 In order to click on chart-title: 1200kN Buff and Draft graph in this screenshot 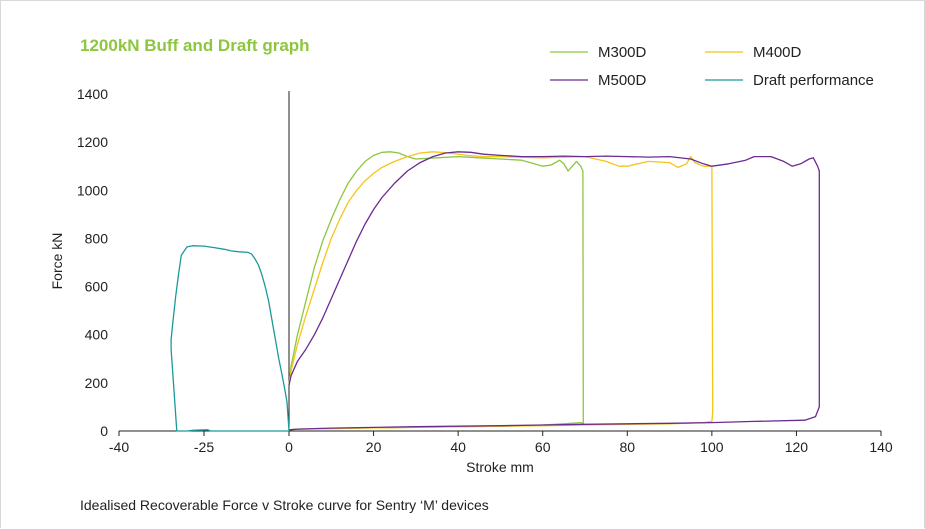, I will do `click(195, 45)`.